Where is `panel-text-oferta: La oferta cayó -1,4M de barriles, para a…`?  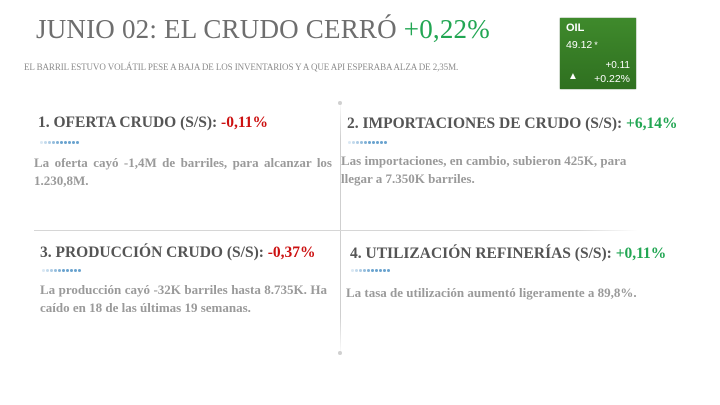 panel-text-oferta: La oferta cayó -1,4M de barriles, para a… is located at coordinates (183, 171).